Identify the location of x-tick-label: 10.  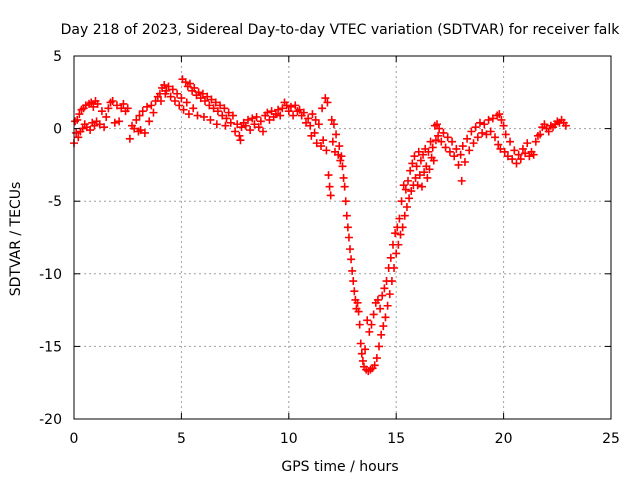
(289, 439).